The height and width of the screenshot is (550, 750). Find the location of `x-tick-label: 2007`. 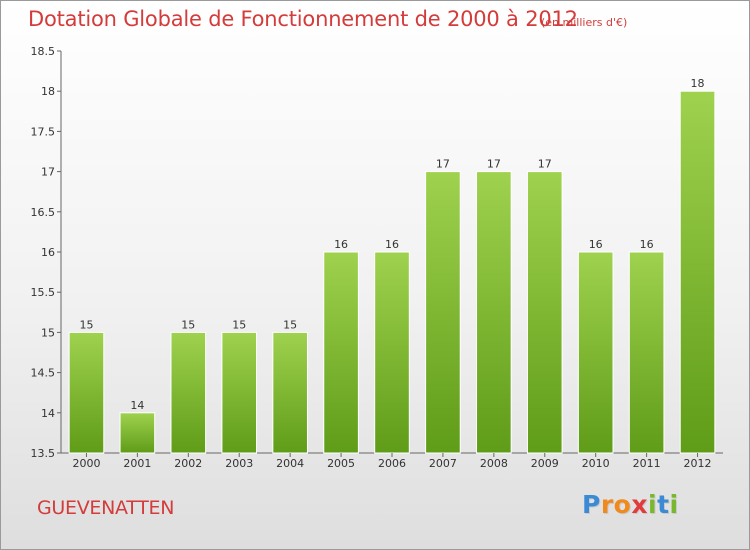

x-tick-label: 2007 is located at coordinates (443, 463).